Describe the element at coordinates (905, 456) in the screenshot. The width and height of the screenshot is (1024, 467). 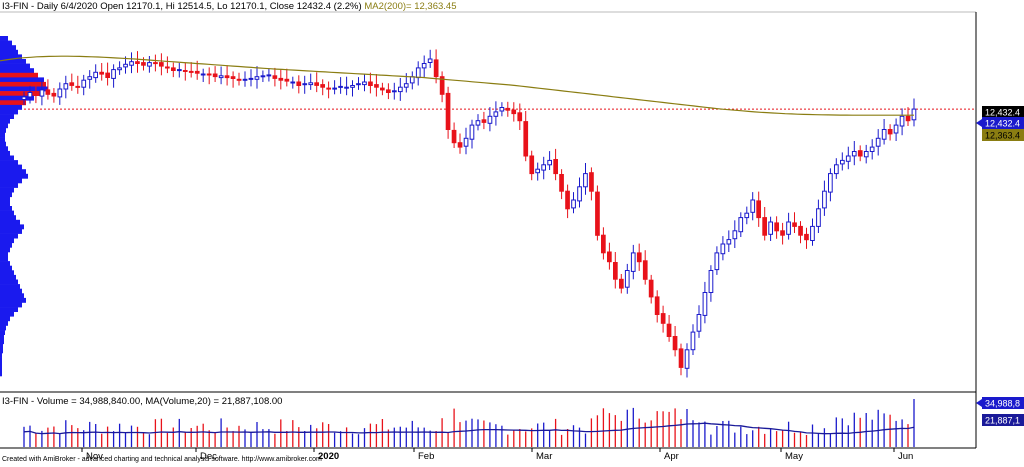
I see `x-tick-label: Jun` at that location.